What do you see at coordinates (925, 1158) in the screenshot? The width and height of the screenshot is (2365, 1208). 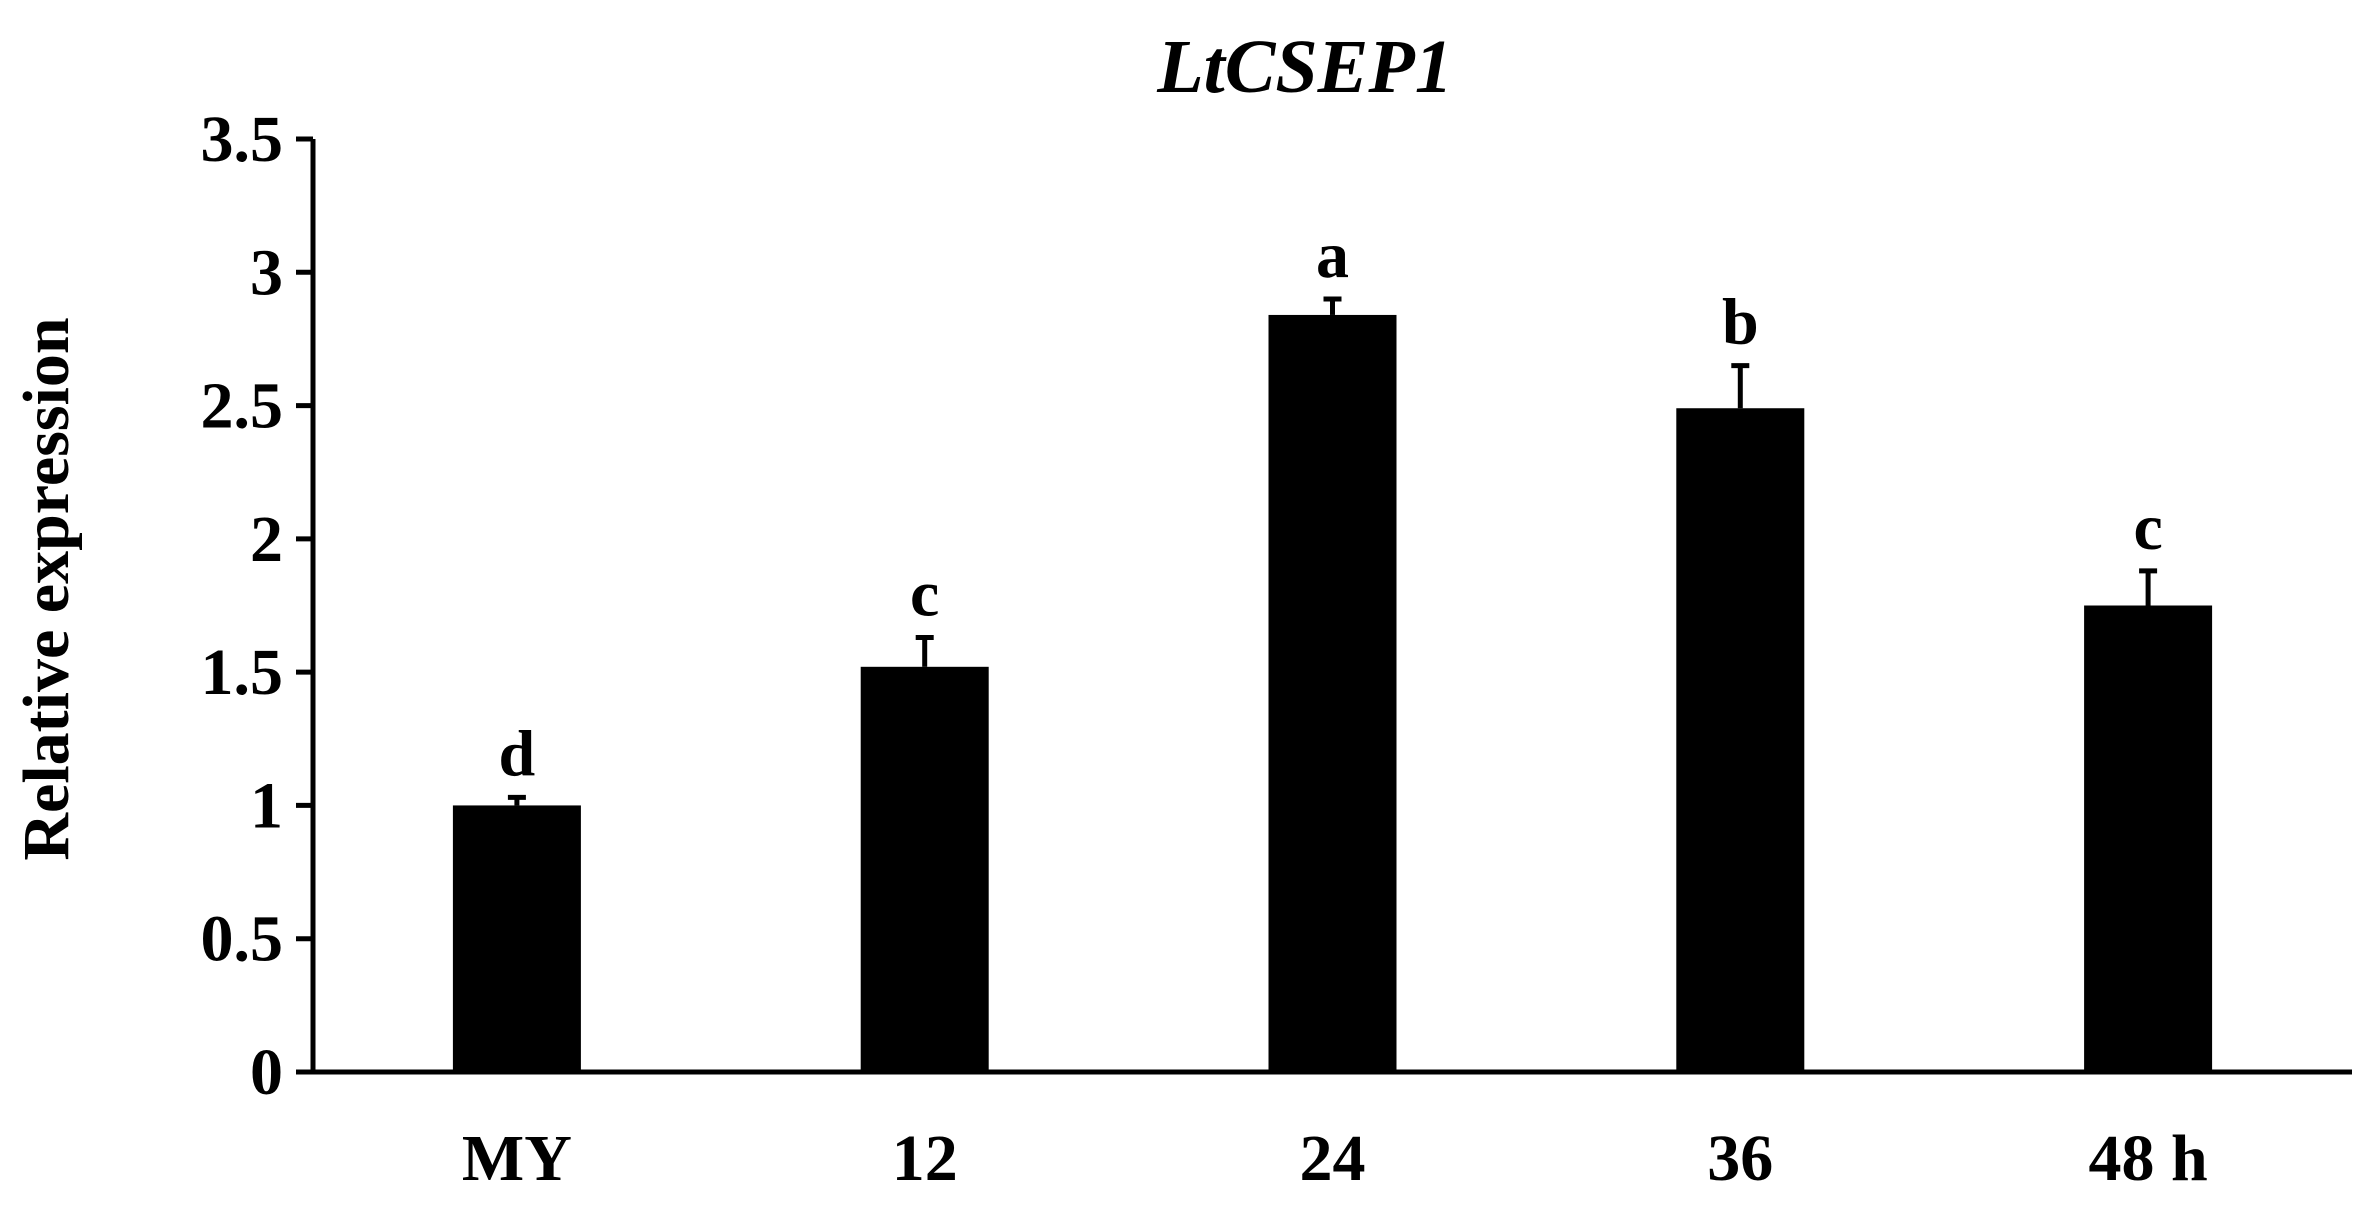 I see `x-category-label: 12` at bounding box center [925, 1158].